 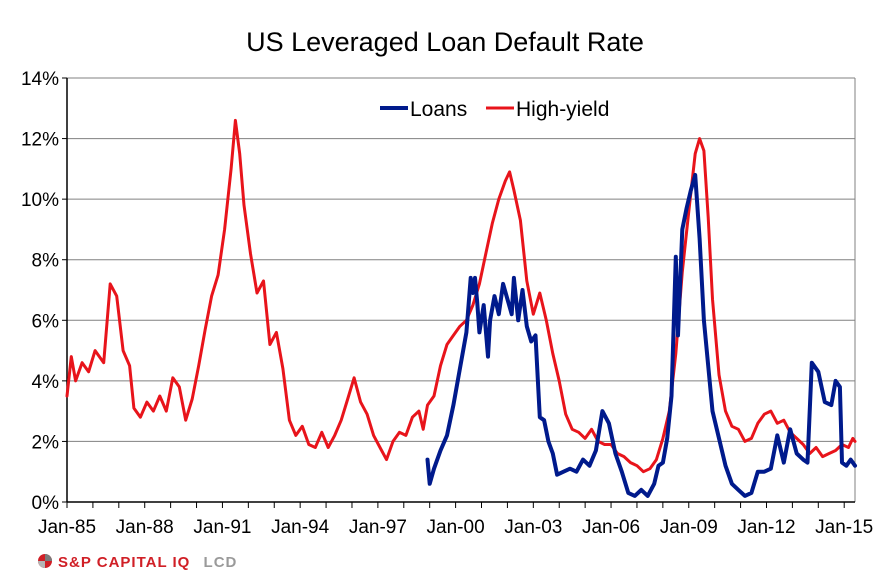 What do you see at coordinates (46, 261) in the screenshot?
I see `y-tick-label: 8%` at bounding box center [46, 261].